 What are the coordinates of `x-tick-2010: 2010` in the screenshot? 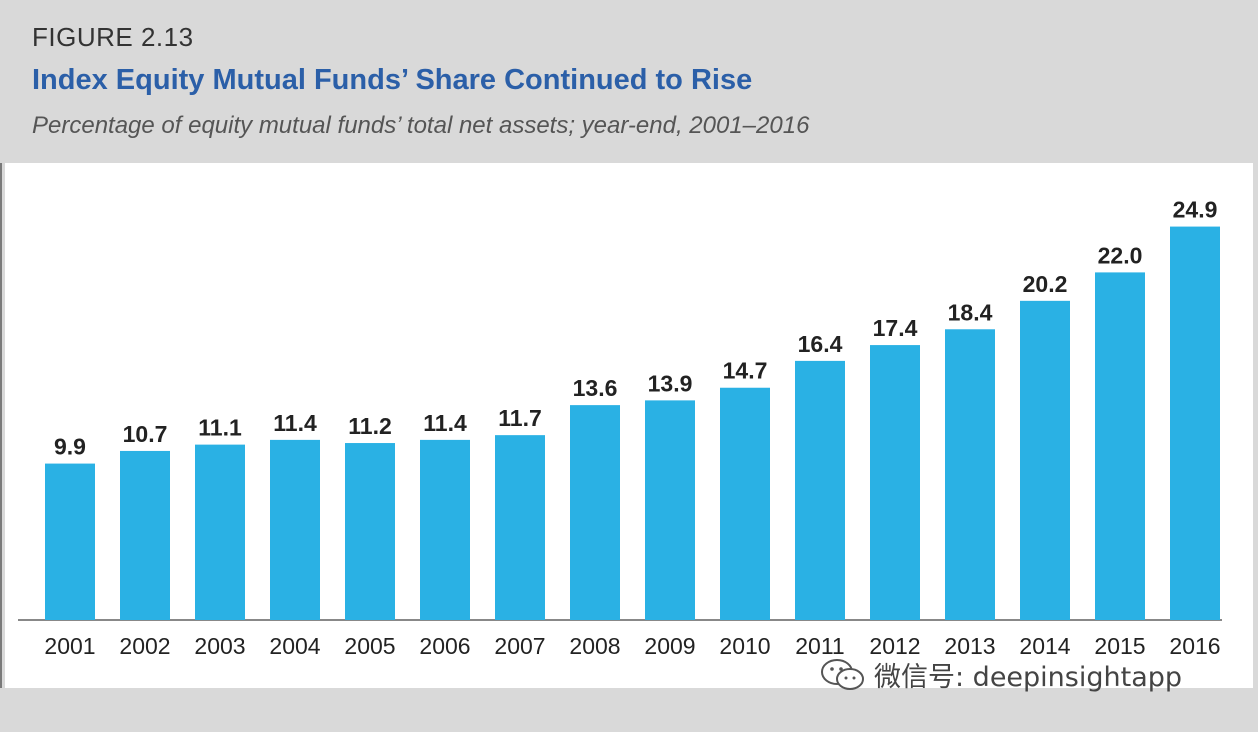 It's located at (744, 646).